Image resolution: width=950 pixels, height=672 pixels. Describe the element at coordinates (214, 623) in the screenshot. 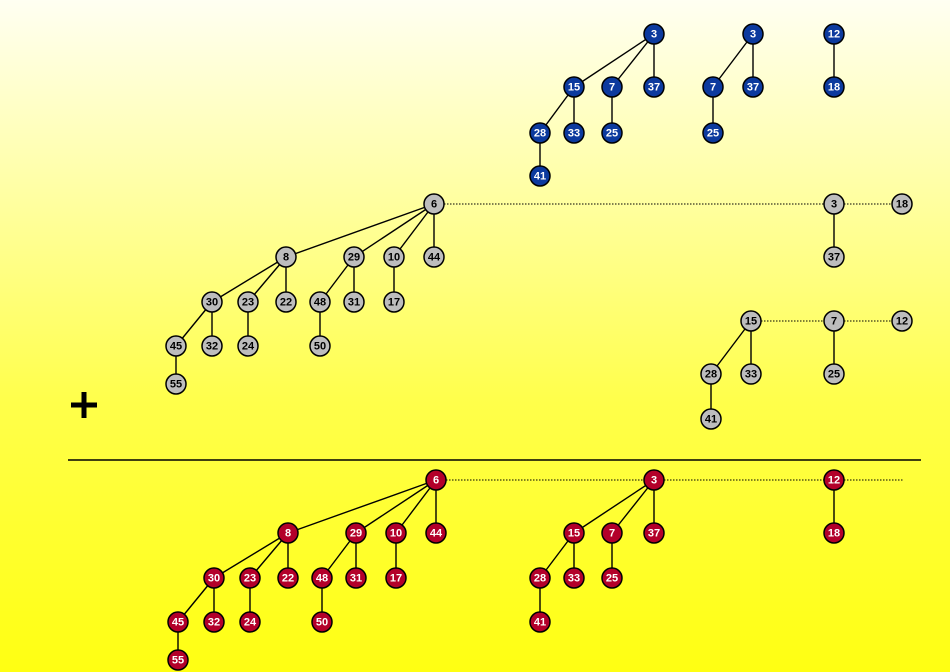

I see `node-key-label: 32` at that location.